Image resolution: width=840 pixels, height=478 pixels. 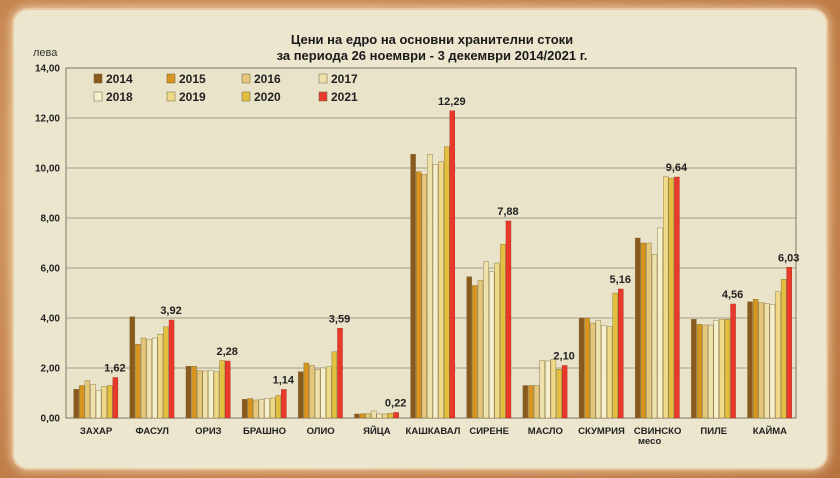 I want to click on bar-кашкавал-2015, so click(x=419, y=295).